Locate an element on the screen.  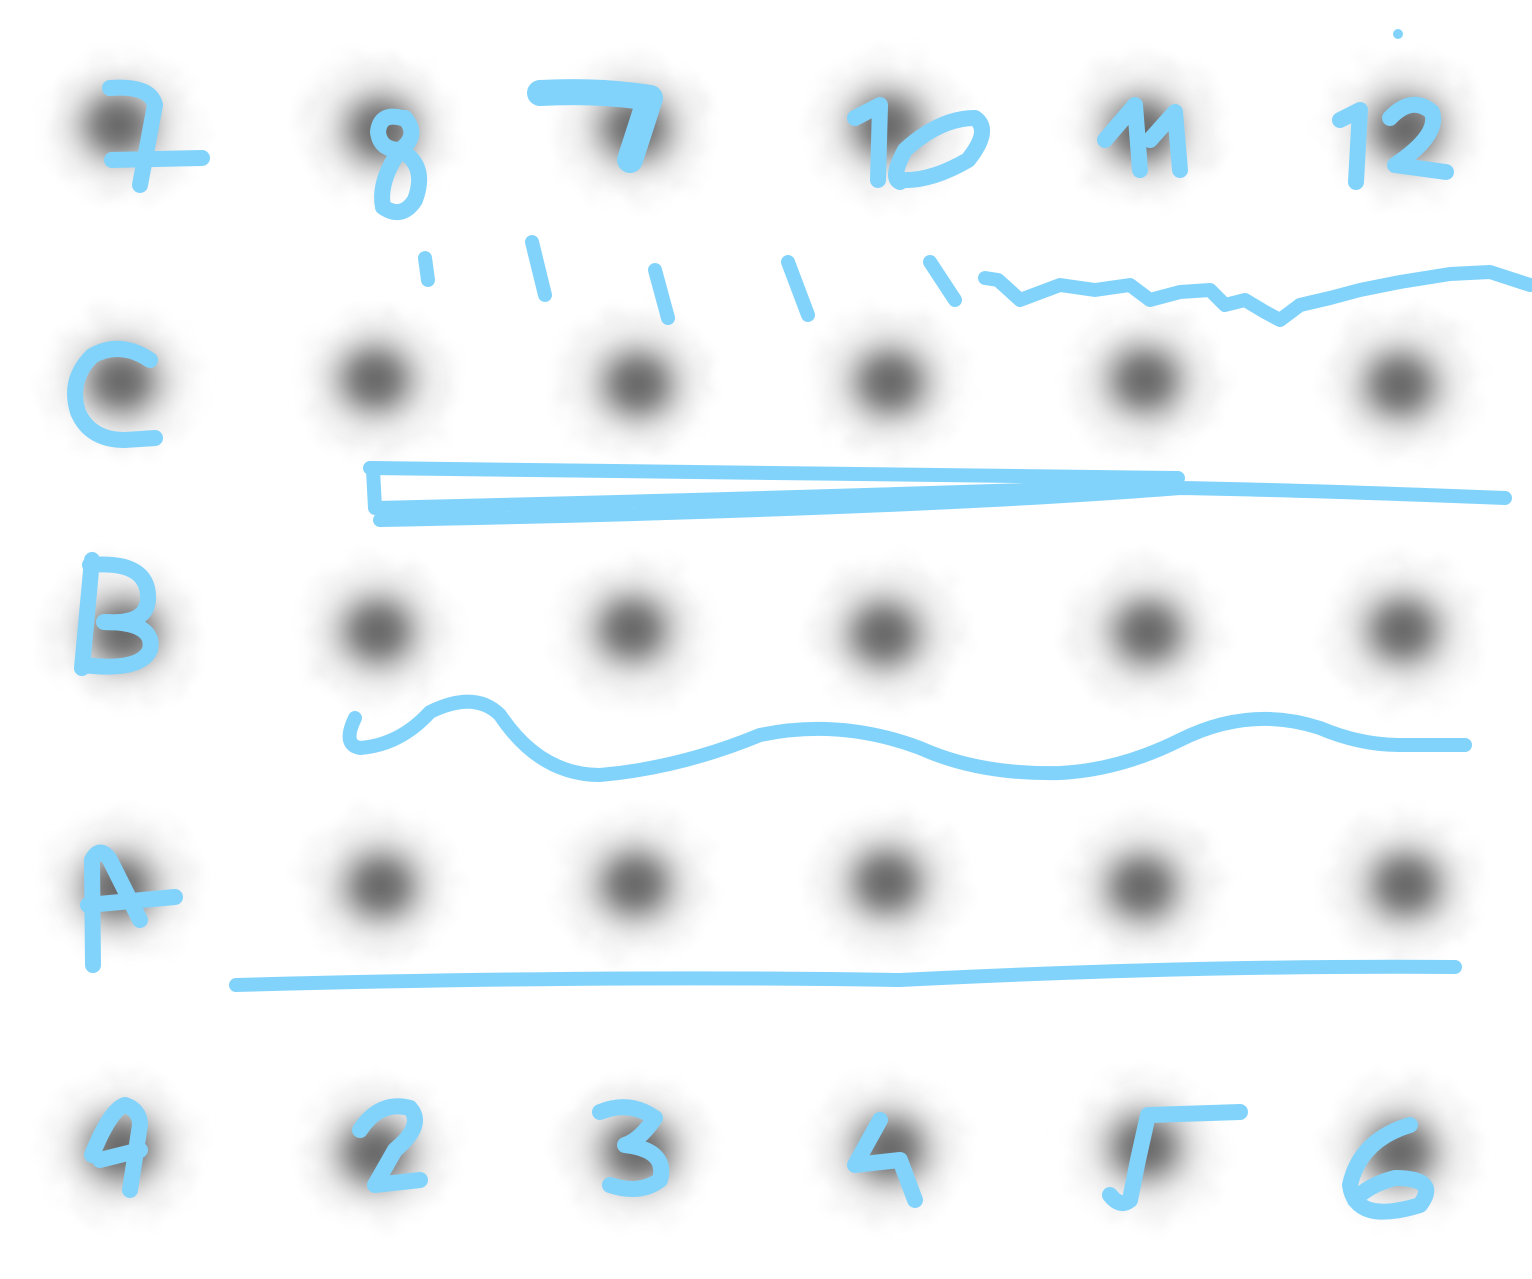
straight-line-icon is located at coordinates (845, 975).